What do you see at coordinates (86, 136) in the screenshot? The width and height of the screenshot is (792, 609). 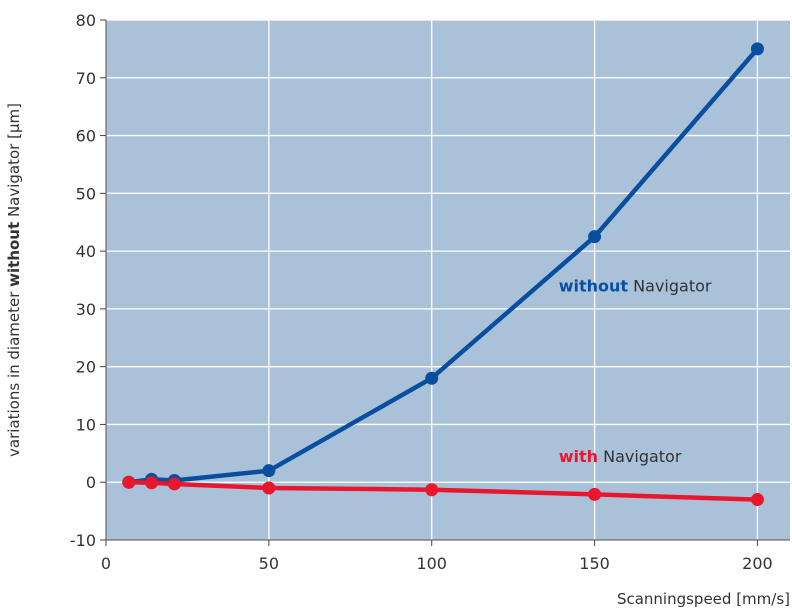 I see `y-tick-label: 60` at bounding box center [86, 136].